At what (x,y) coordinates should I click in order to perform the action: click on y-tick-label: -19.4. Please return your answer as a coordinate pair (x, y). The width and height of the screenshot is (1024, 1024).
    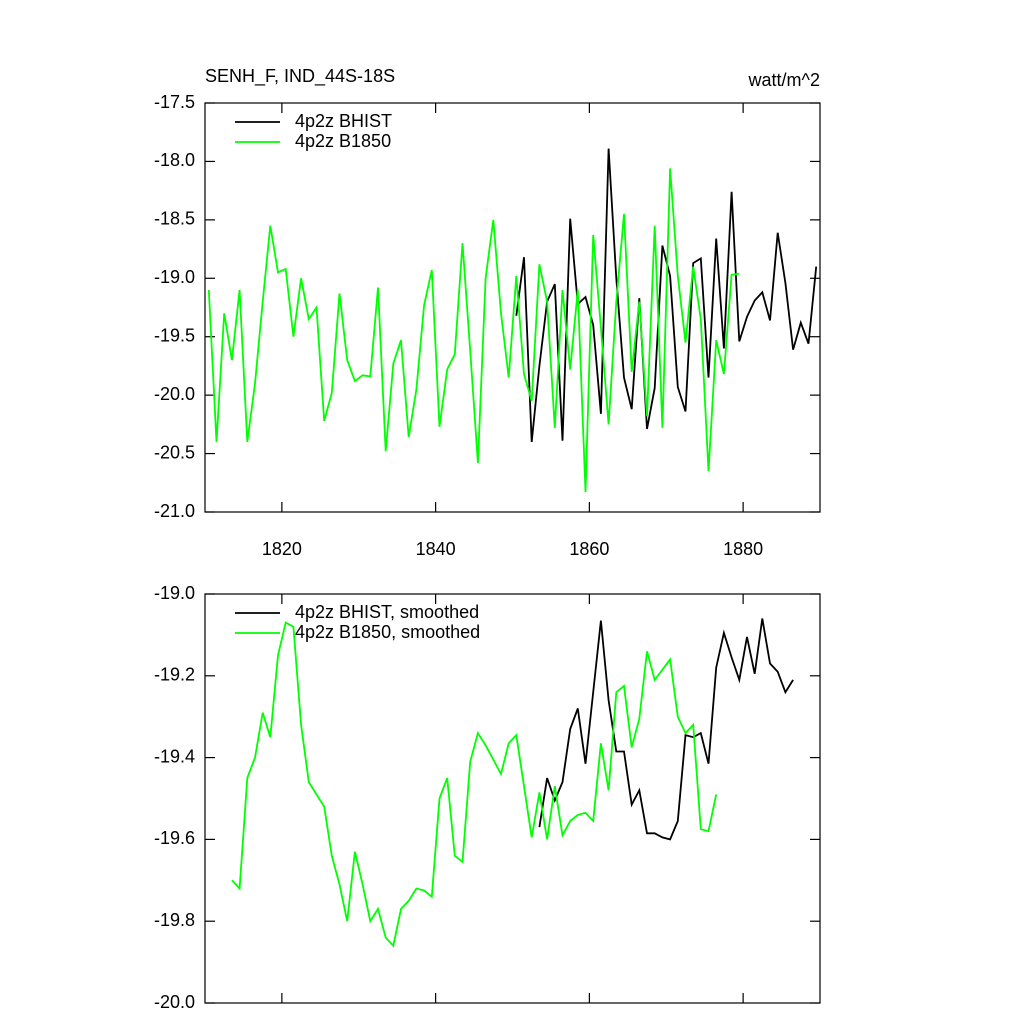
    Looking at the image, I should click on (174, 756).